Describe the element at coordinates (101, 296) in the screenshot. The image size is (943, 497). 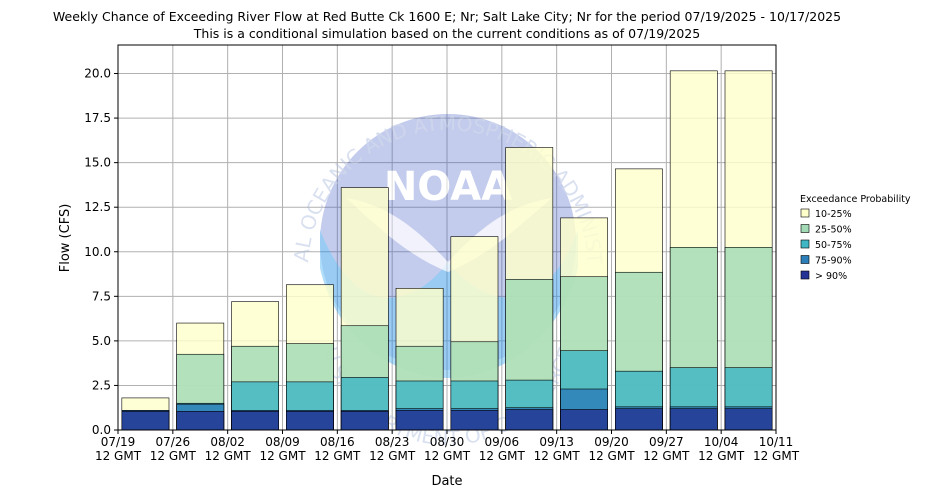
I see `y-tick-label: 7.5` at that location.